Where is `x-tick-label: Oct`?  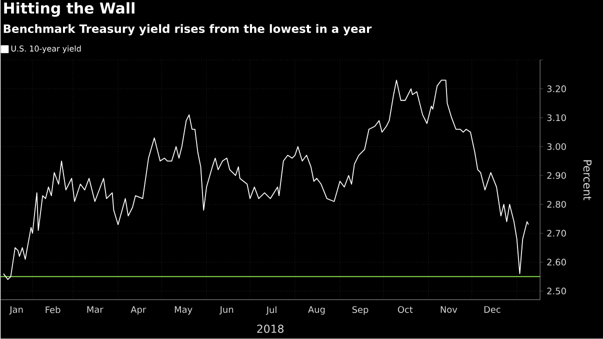 x-tick-label: Oct is located at coordinates (405, 310).